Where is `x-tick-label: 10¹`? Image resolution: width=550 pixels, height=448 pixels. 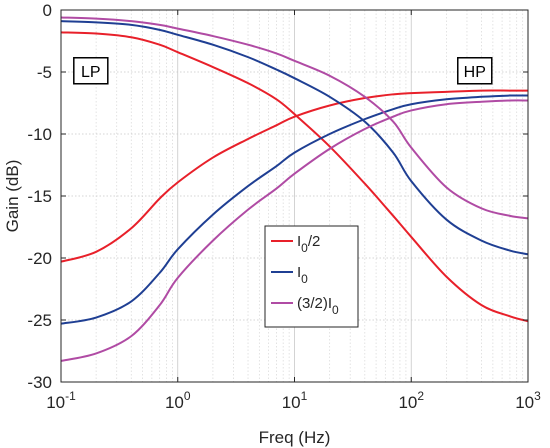 x-tick-label: 10¹ is located at coordinates (295, 400).